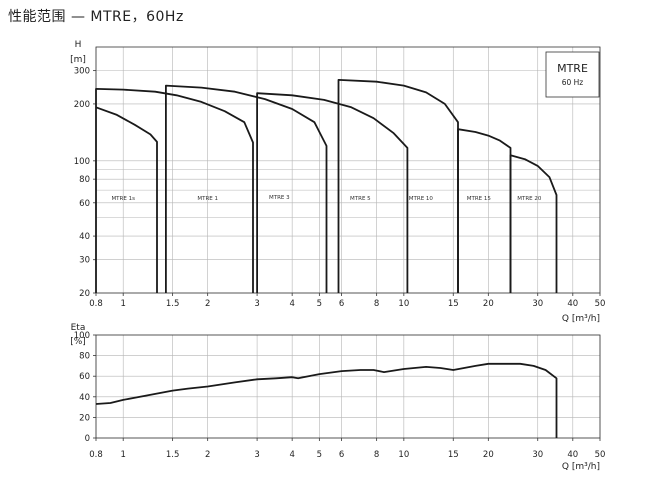  I want to click on y-tick-label: 0, so click(87, 439).